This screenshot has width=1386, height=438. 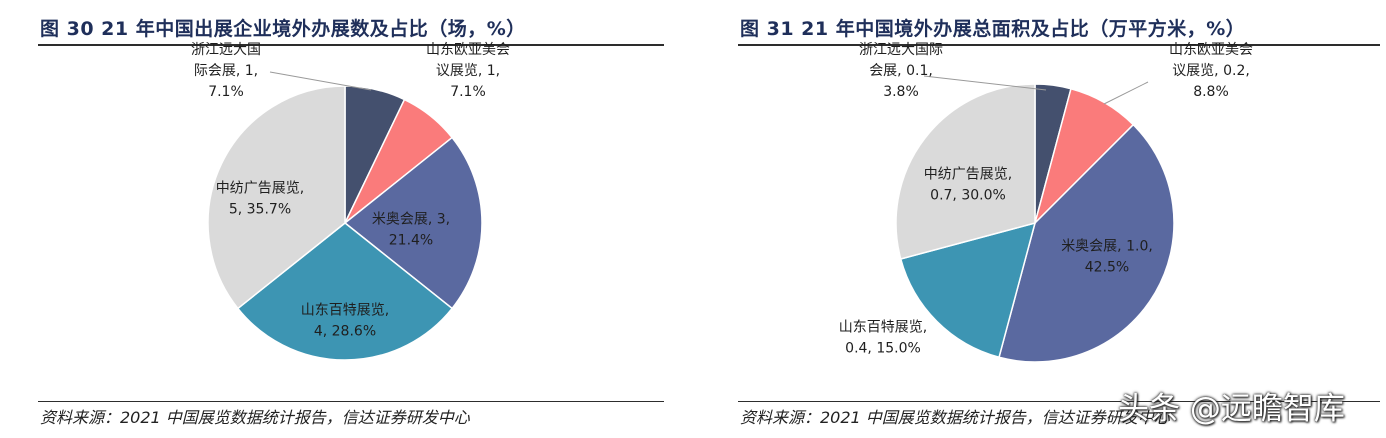 What do you see at coordinates (1211, 71) in the screenshot?
I see `slice-data-label: 山东欧亚美会议展览, 0.2, 8.8%` at bounding box center [1211, 71].